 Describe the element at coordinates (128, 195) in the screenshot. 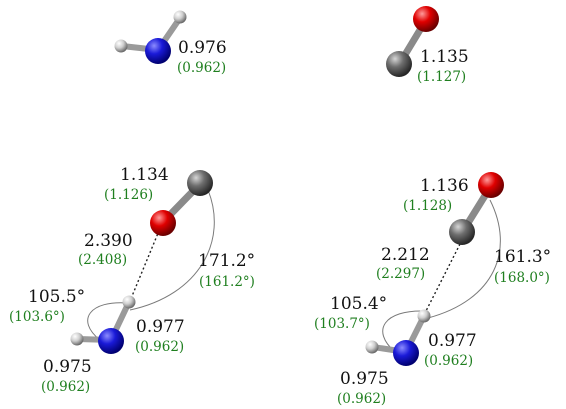

I see `complex-a-co-bond-ref: (1.126)` at that location.